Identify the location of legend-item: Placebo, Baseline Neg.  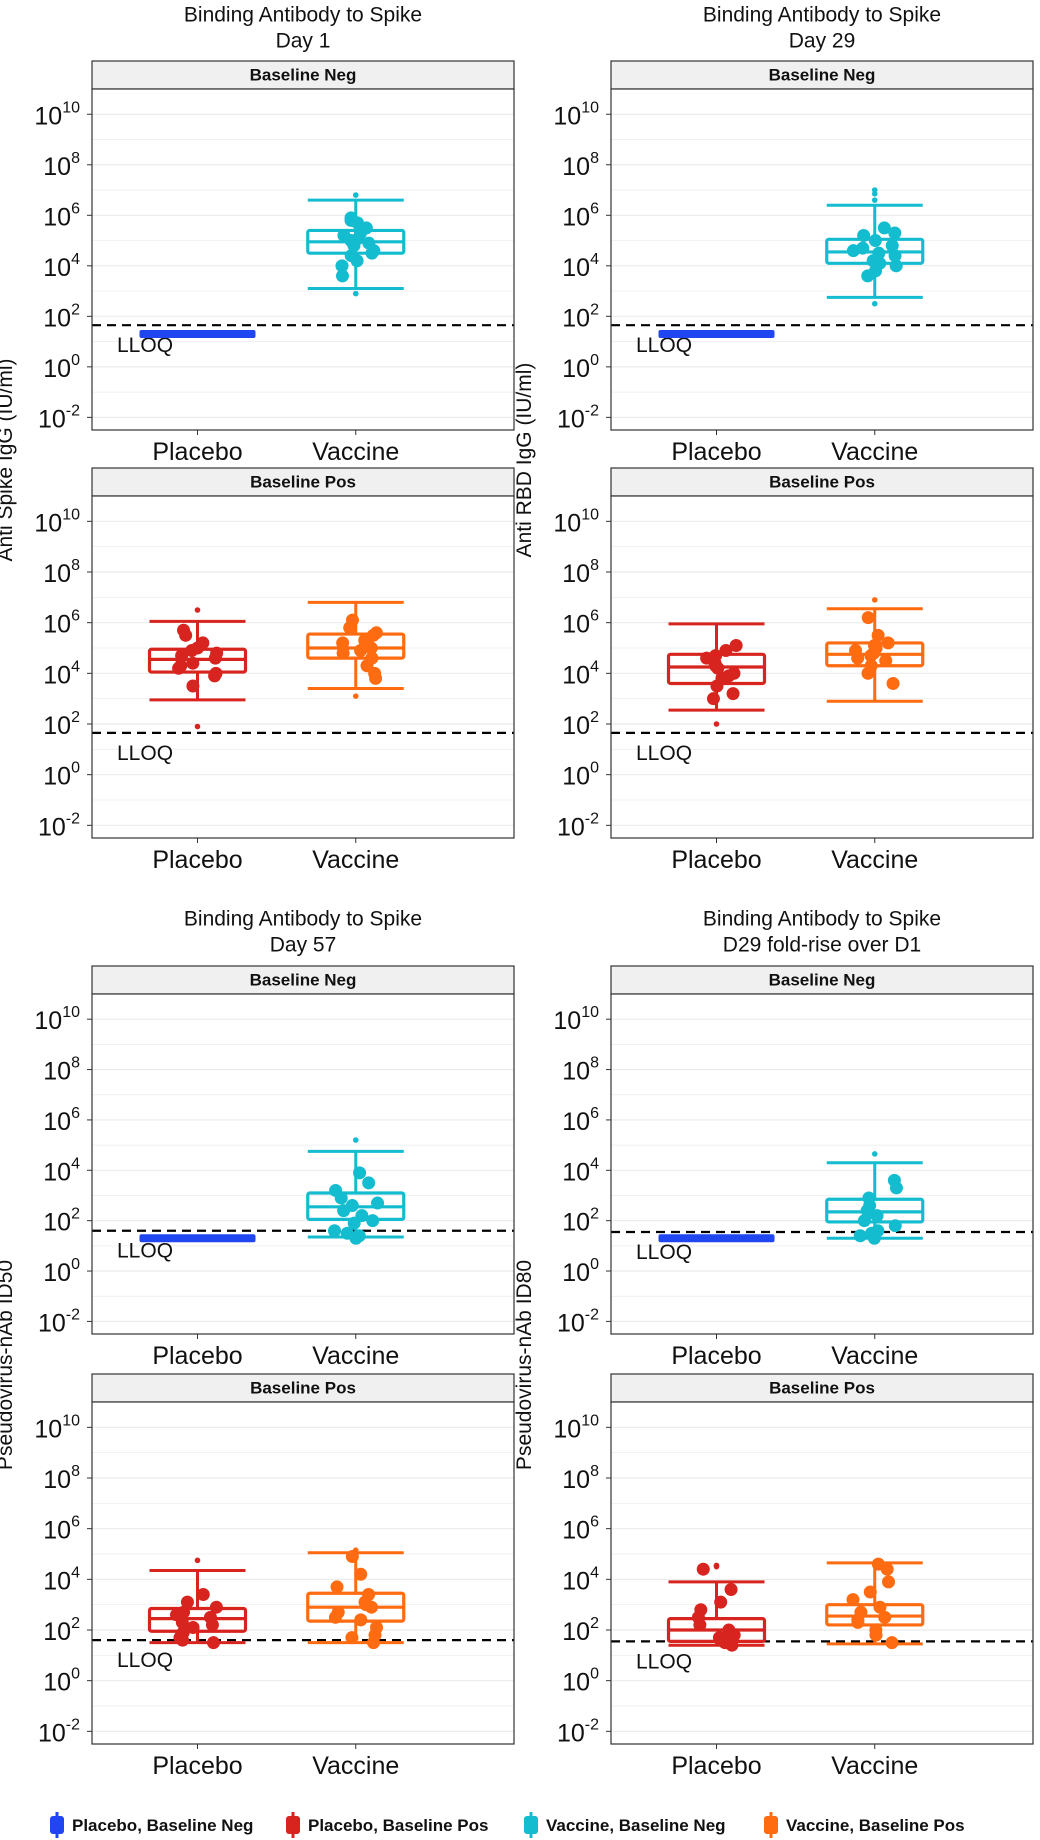
(151, 1825).